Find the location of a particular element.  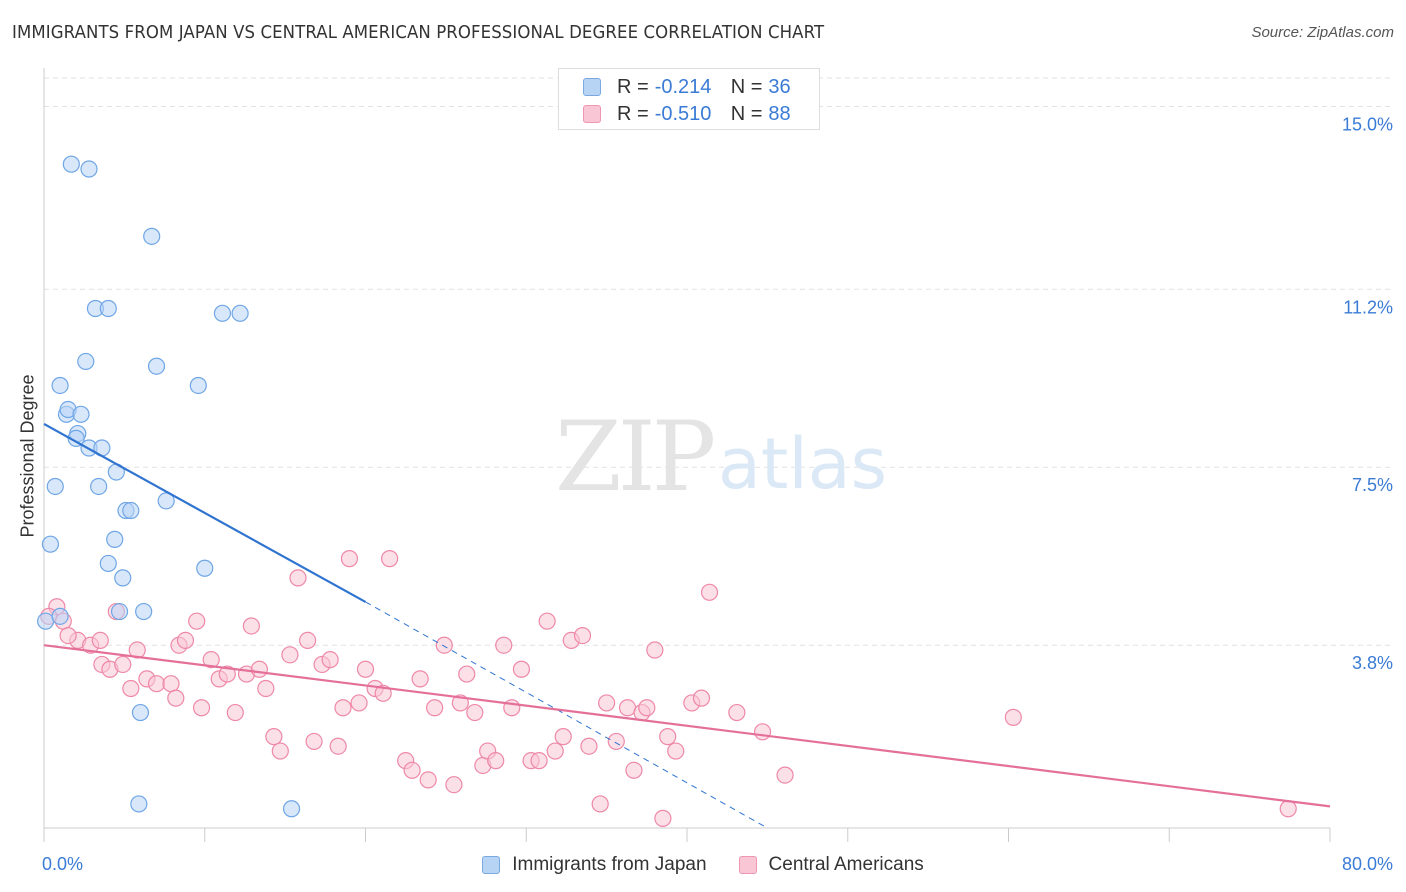

y-tick-label: 3.8% is located at coordinates (1372, 663).